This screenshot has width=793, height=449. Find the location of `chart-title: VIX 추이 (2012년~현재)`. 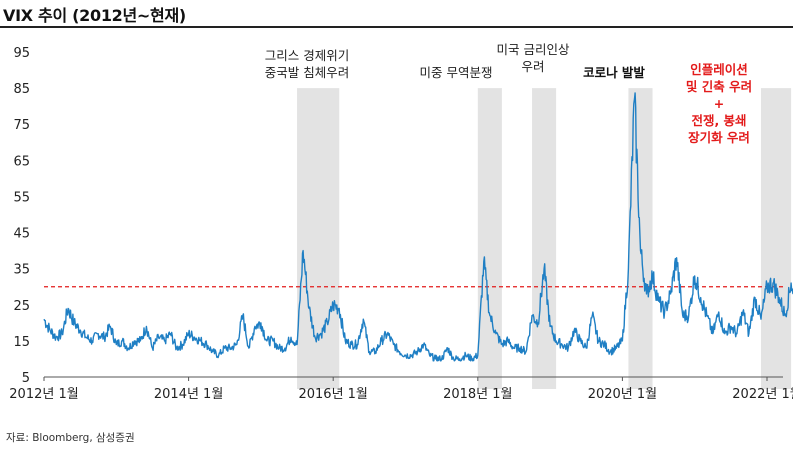

chart-title: VIX 추이 (2012년~현재) is located at coordinates (94, 15).